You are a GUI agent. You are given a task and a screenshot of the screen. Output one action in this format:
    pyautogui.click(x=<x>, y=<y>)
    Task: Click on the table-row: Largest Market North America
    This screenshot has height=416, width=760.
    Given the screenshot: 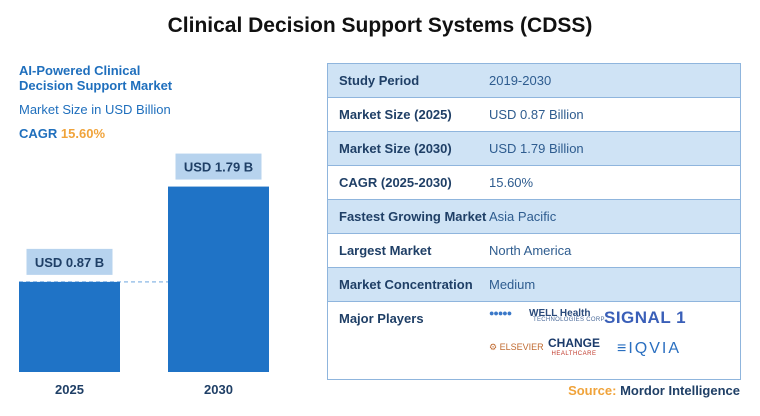 What is the action you would take?
    pyautogui.click(x=534, y=250)
    